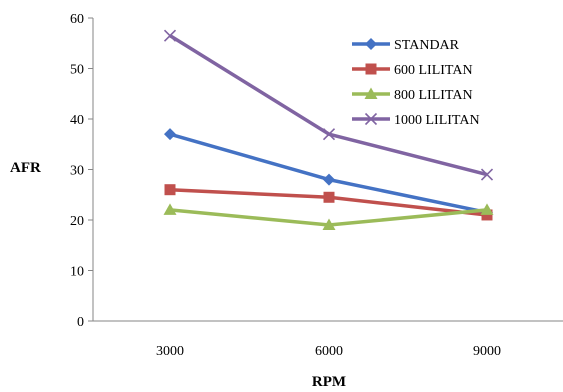 The image size is (563, 392). I want to click on y-tick-label: 30, so click(77, 171).